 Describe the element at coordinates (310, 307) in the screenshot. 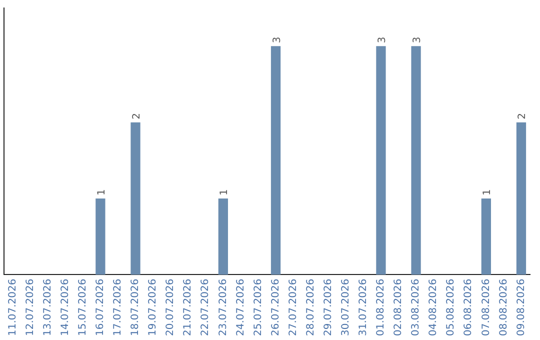

I see `x-tick-label: 28.07.2026` at that location.